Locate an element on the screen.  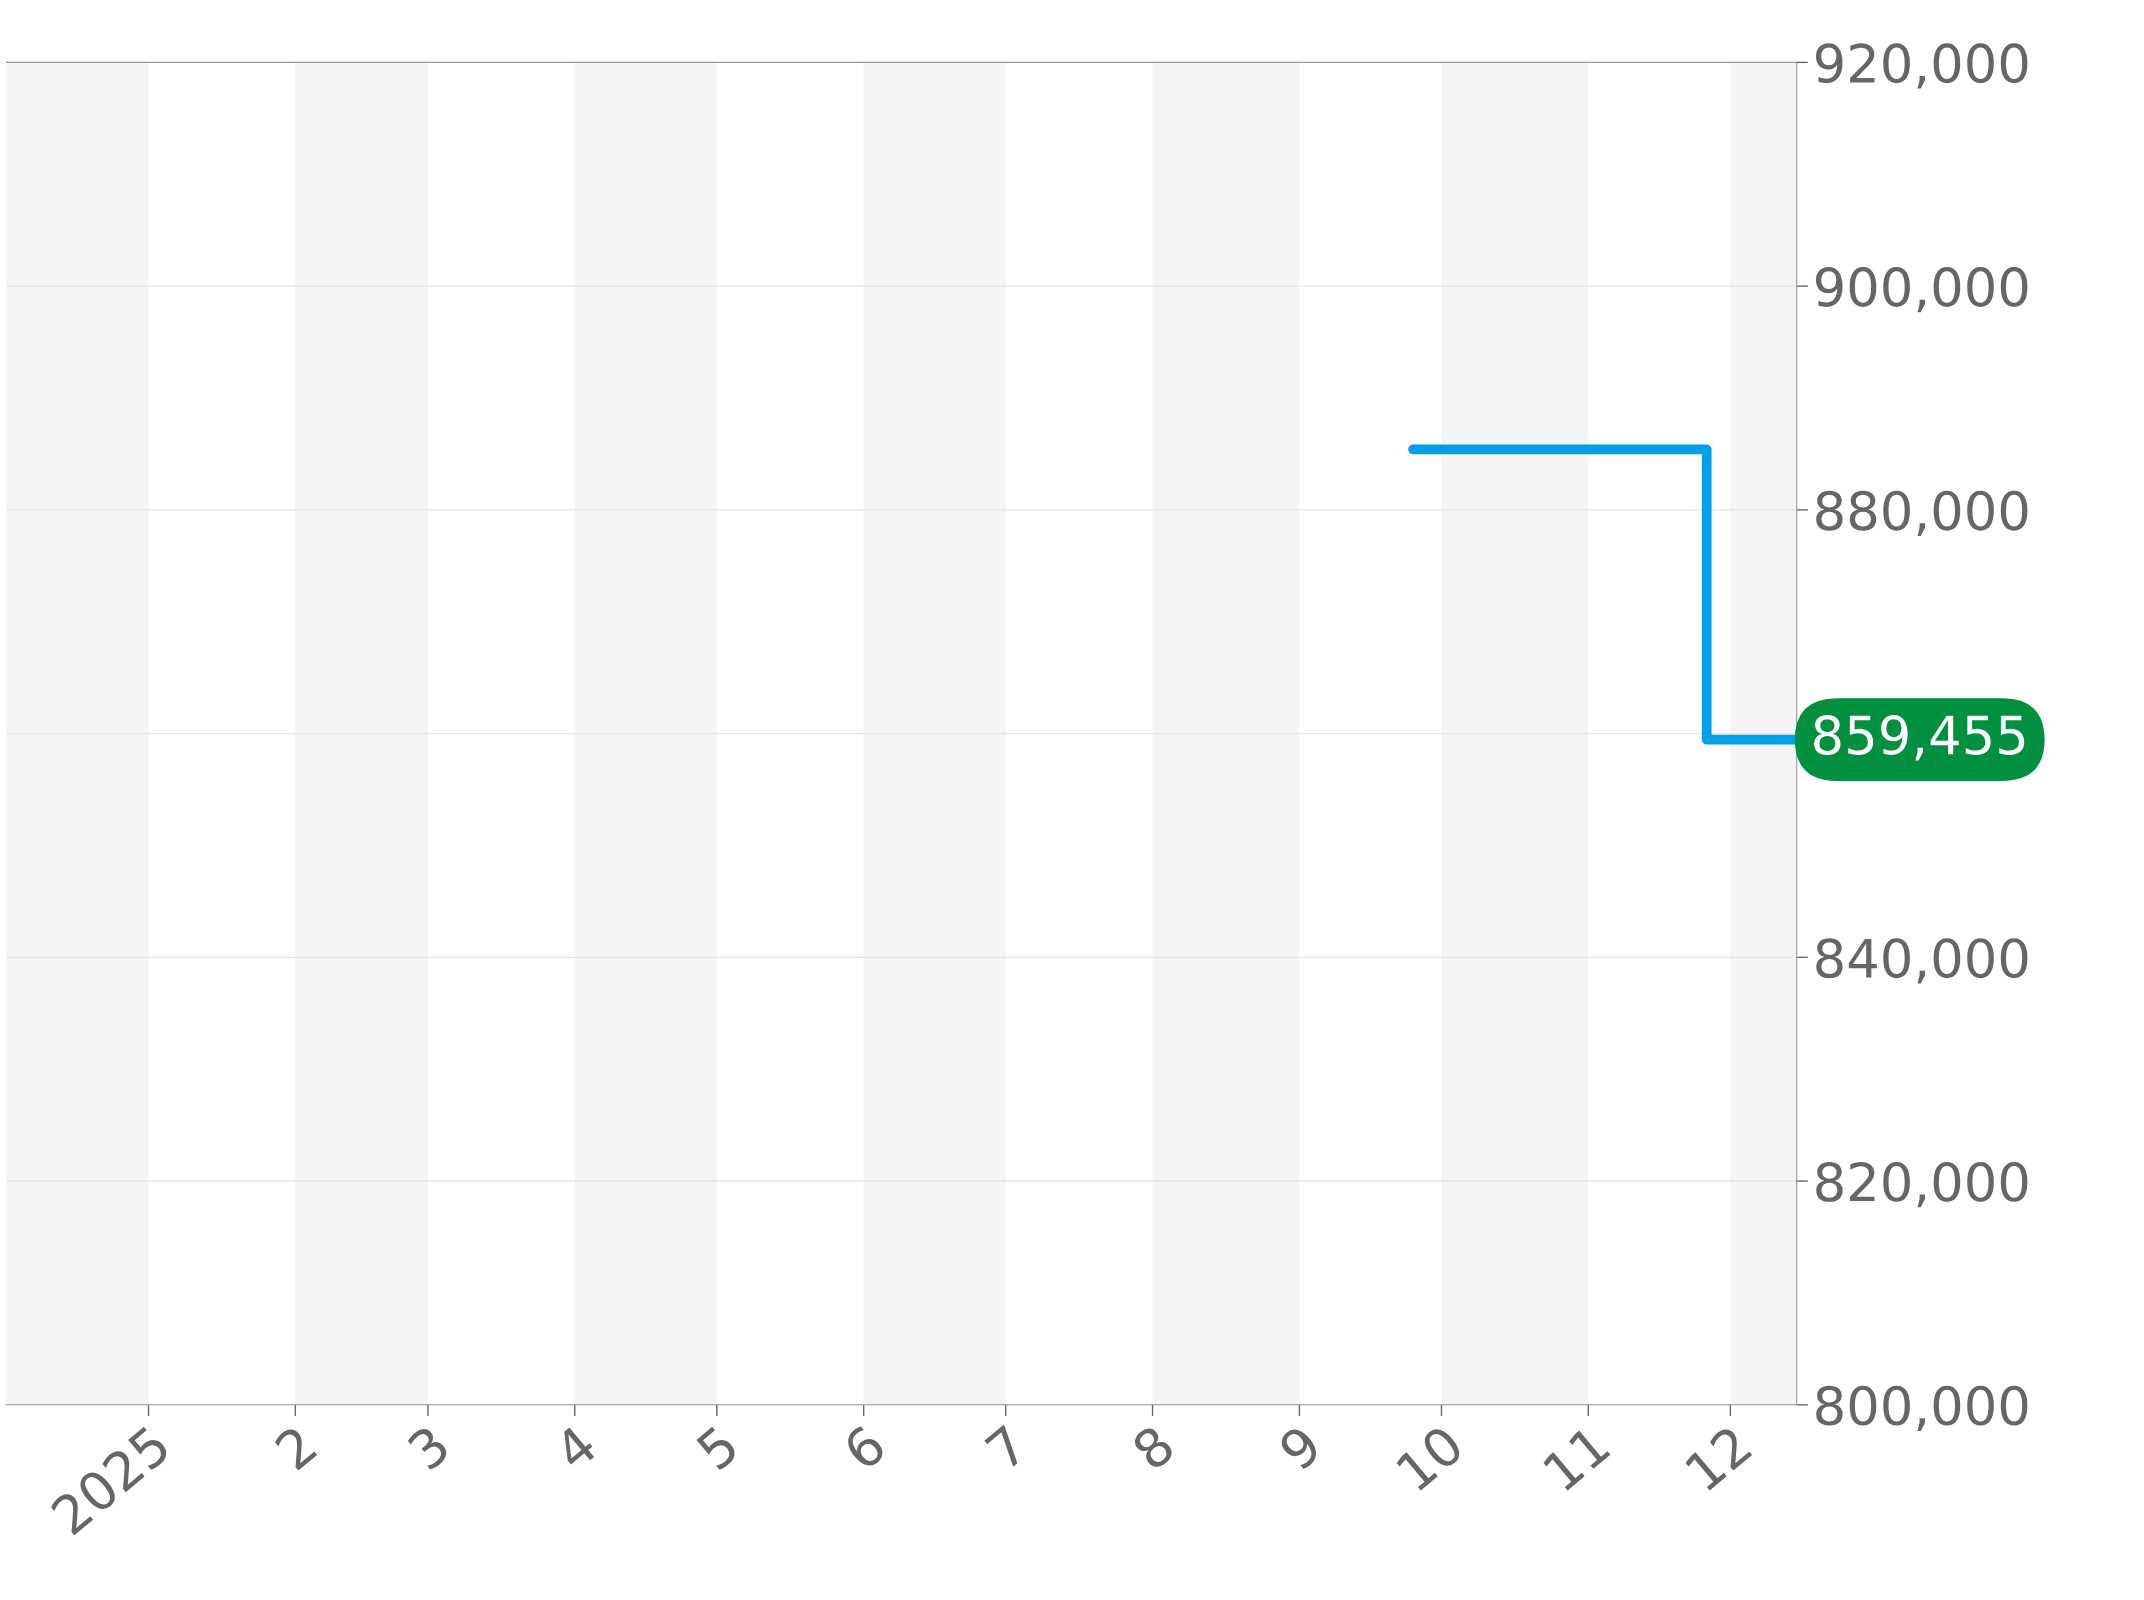
y-tick-label: 920,000 is located at coordinates (1921, 66).